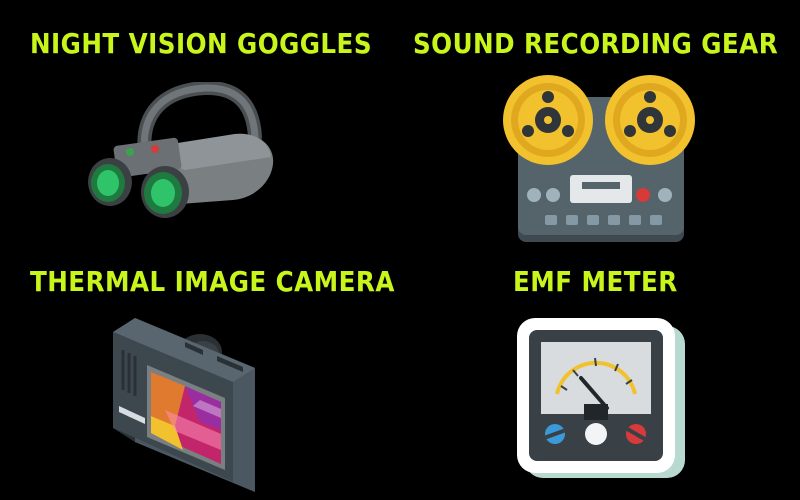 This screenshot has width=800, height=500. I want to click on goggles-title: NIGHT VISION GOGGLES, so click(201, 43).